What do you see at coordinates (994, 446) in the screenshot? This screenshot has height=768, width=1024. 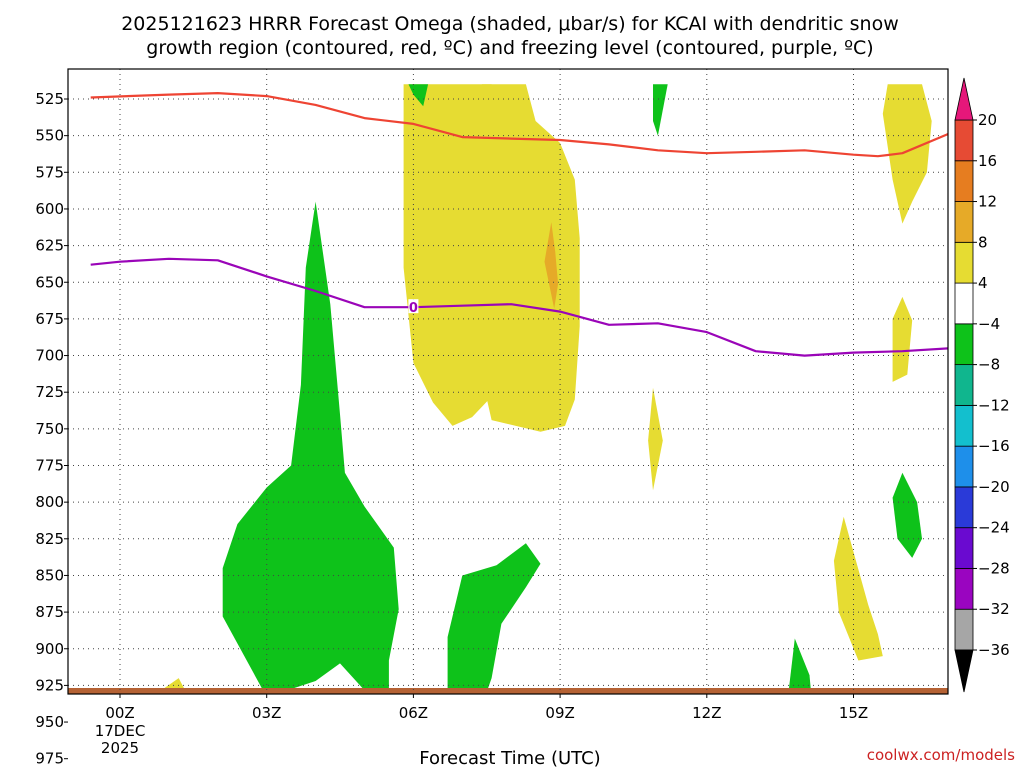 I see `colorbar-label: −16` at bounding box center [994, 446].